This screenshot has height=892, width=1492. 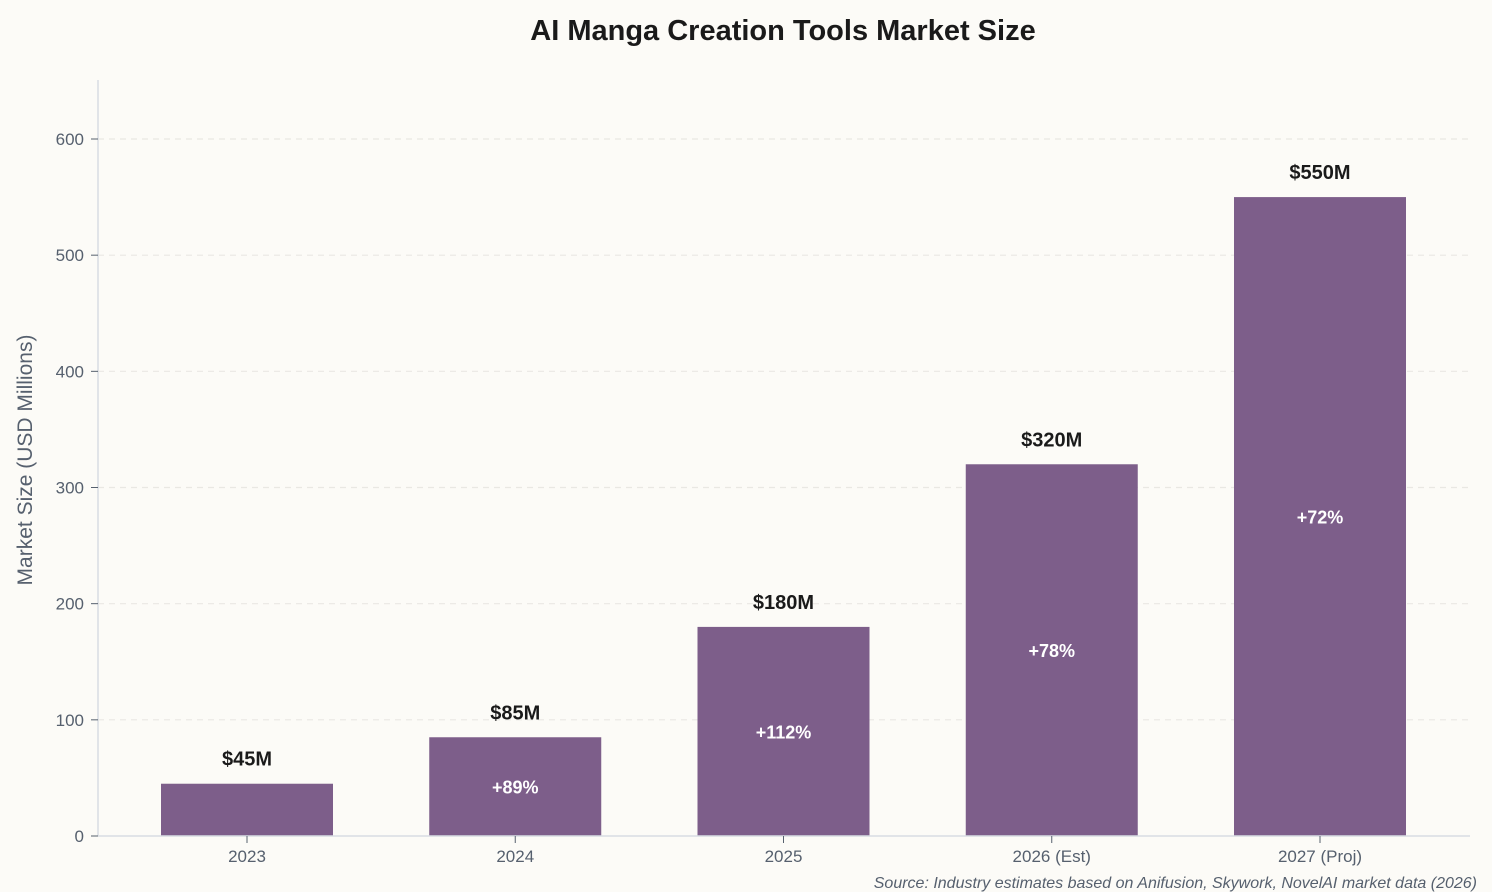 What do you see at coordinates (1051, 440) in the screenshot?
I see `value-label: $320M` at bounding box center [1051, 440].